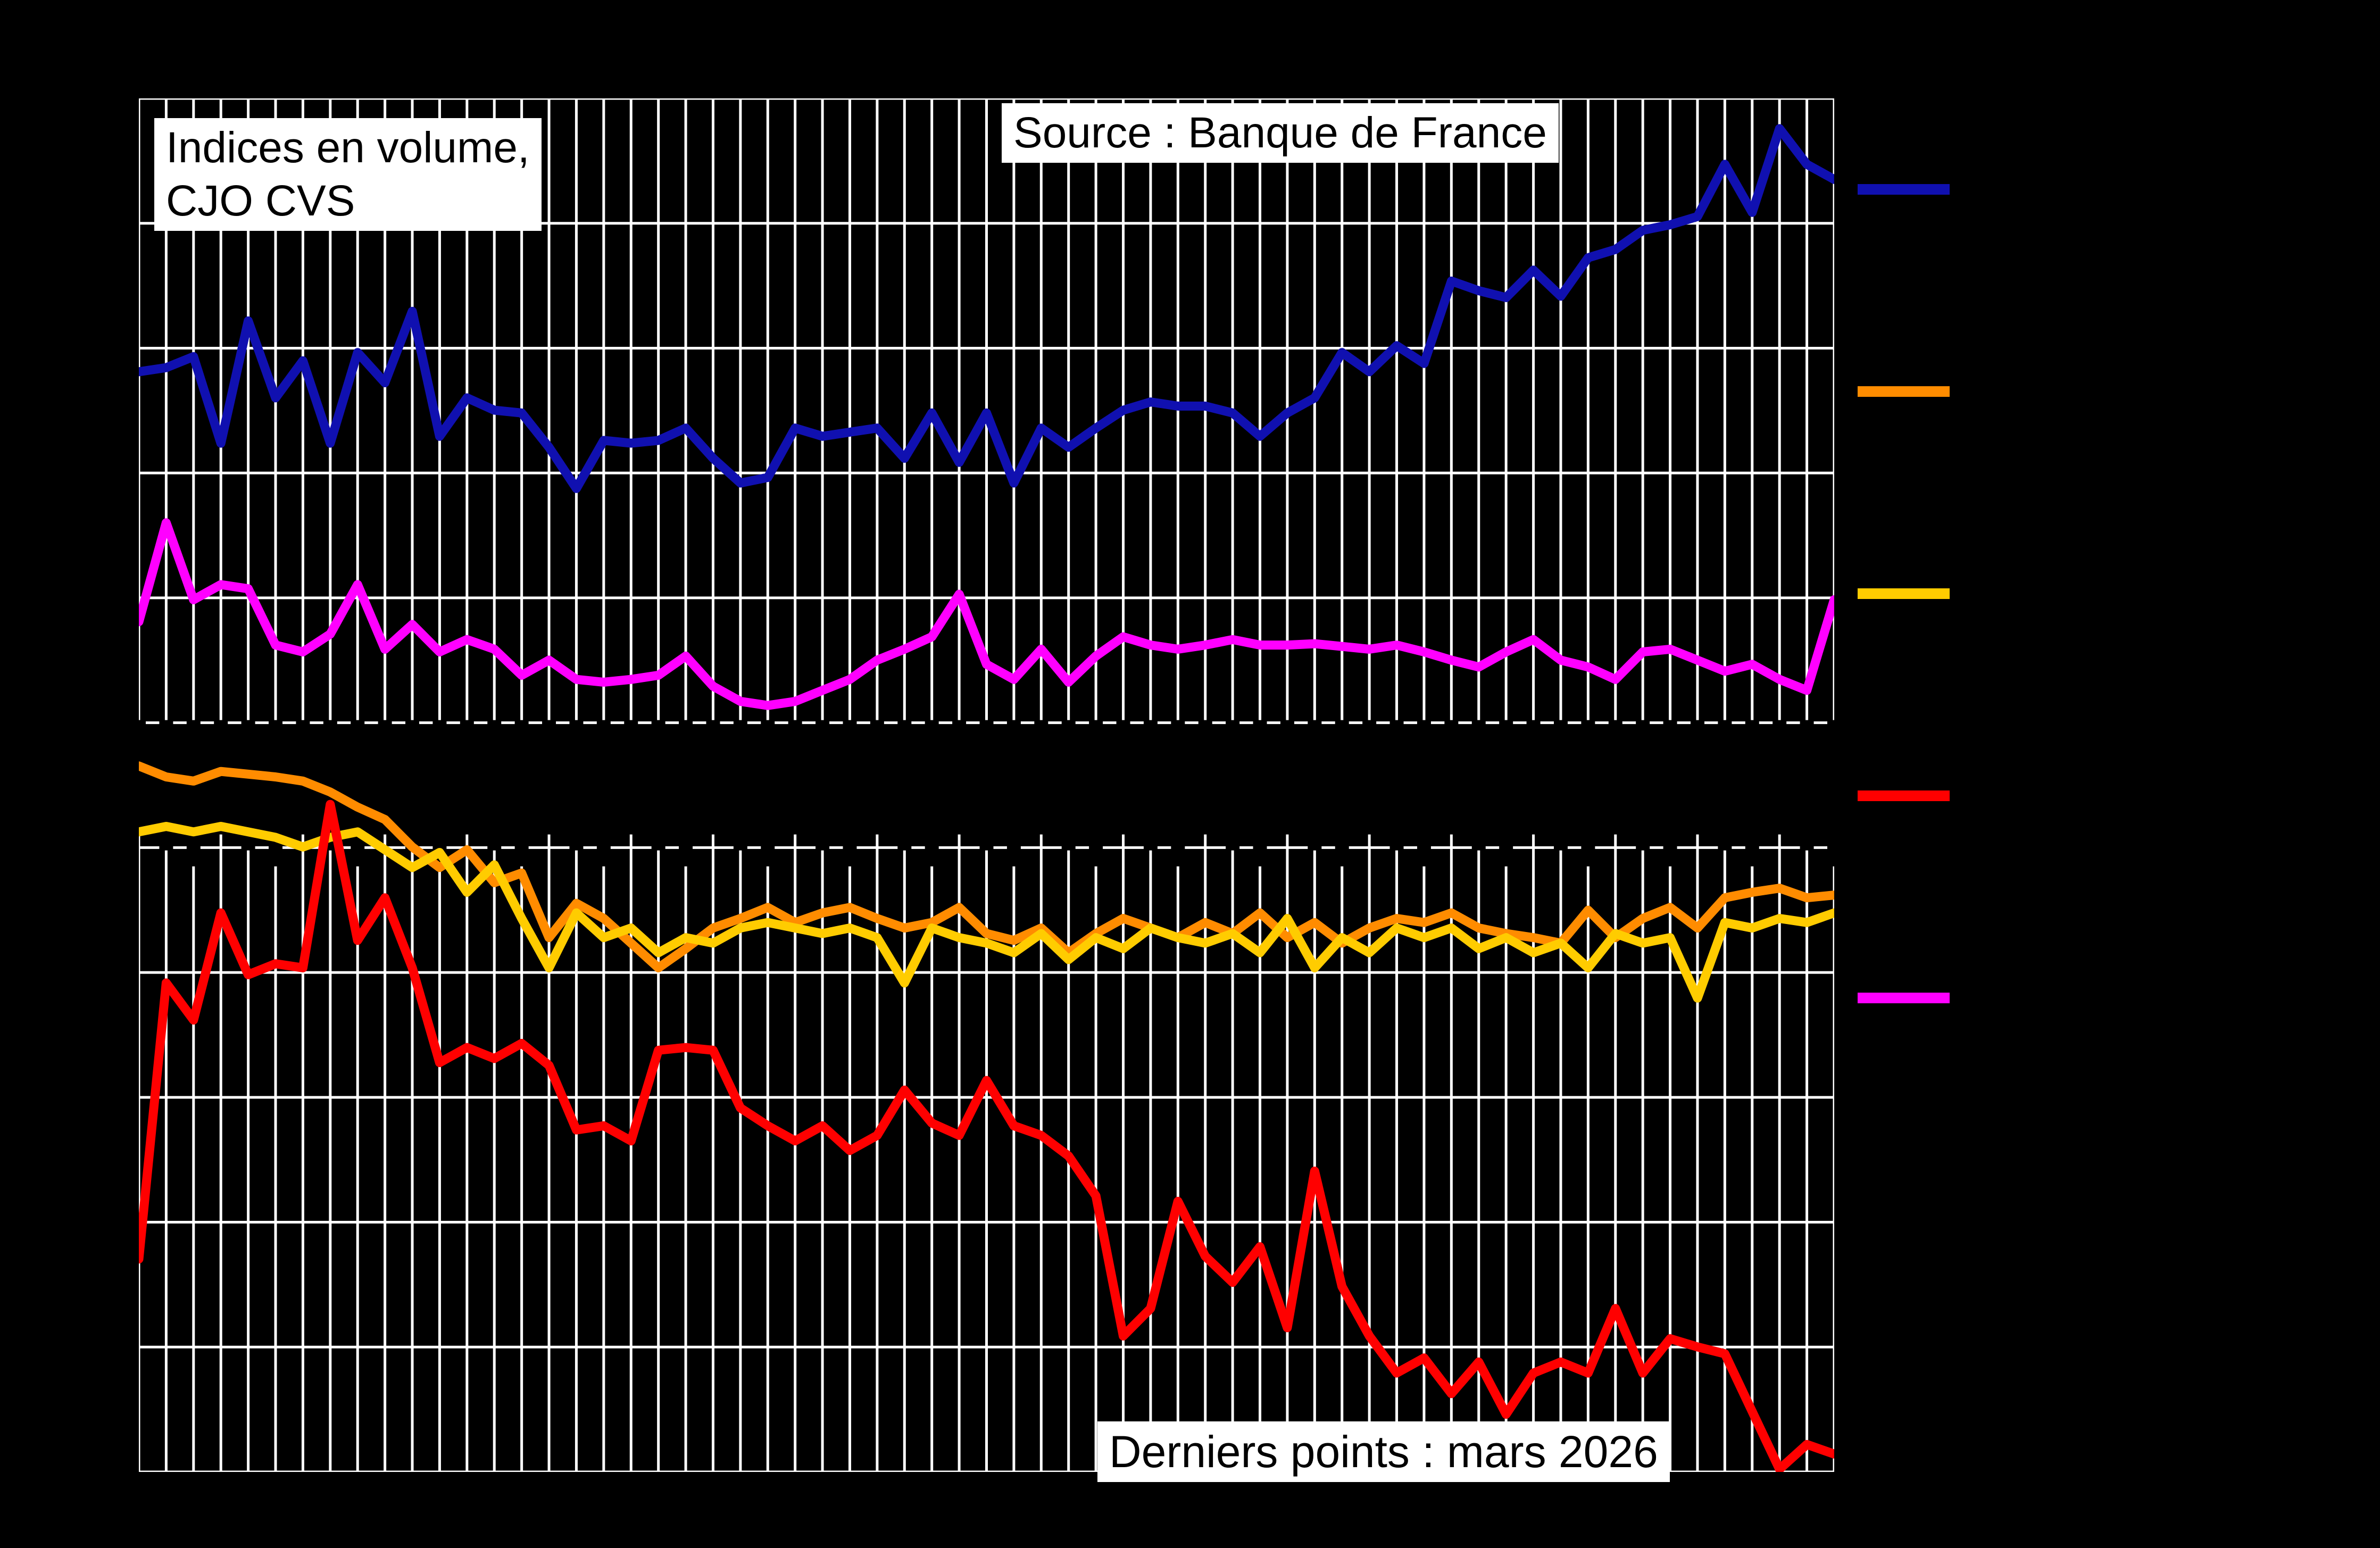 This screenshot has height=1548, width=2380. What do you see at coordinates (2097, 795) in the screenshot?
I see `legend-item-red` at bounding box center [2097, 795].